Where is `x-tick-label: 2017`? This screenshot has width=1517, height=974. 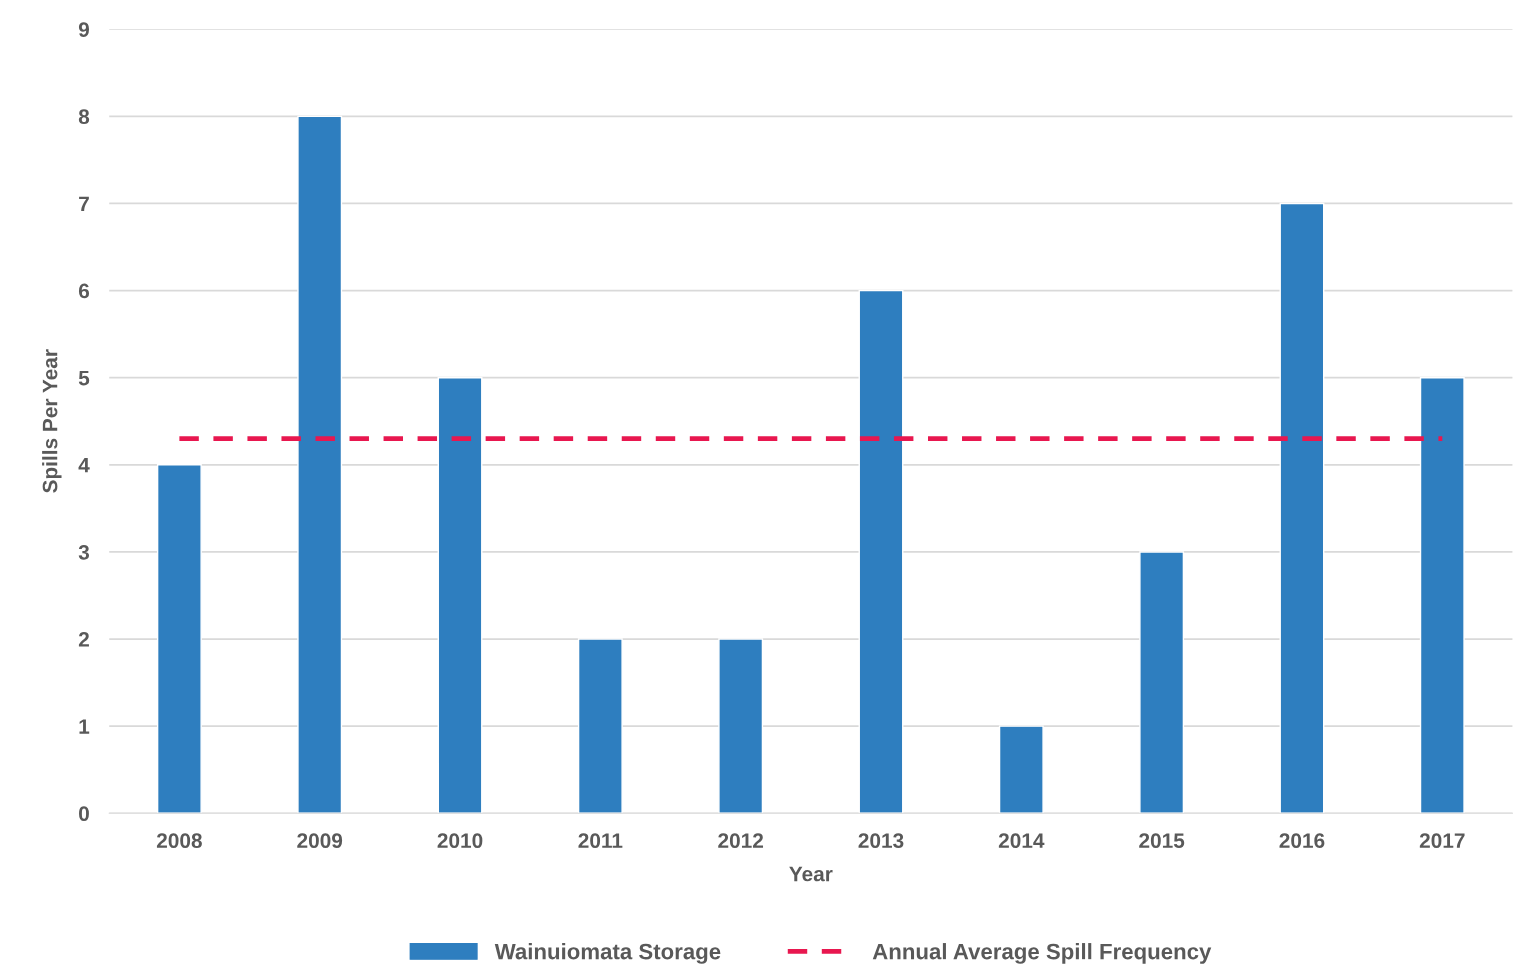 x-tick-label: 2017 is located at coordinates (1442, 841).